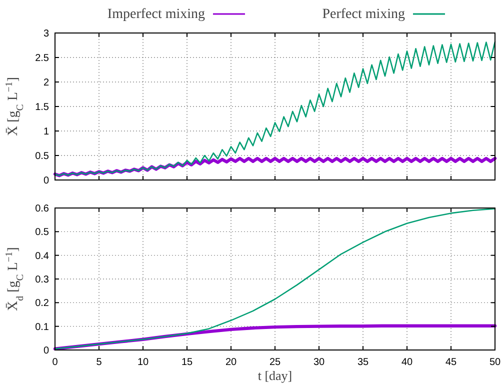  Describe the element at coordinates (275, 375) in the screenshot. I see `x-axis-title: t [day]` at that location.